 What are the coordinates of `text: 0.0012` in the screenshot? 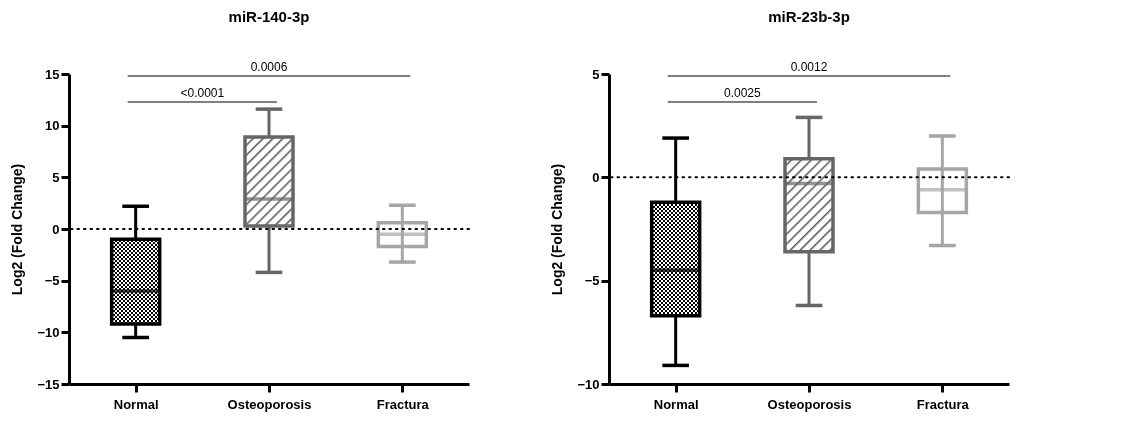 It's located at (809, 67).